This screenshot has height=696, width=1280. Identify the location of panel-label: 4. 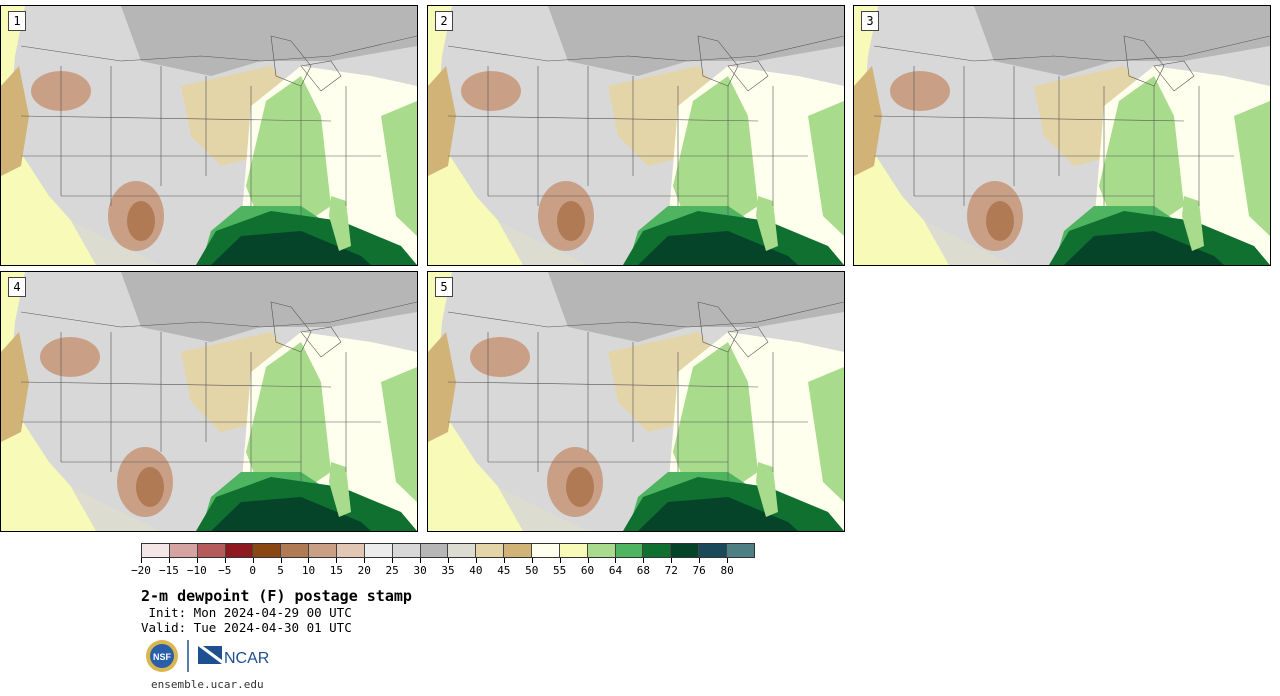
(17, 287).